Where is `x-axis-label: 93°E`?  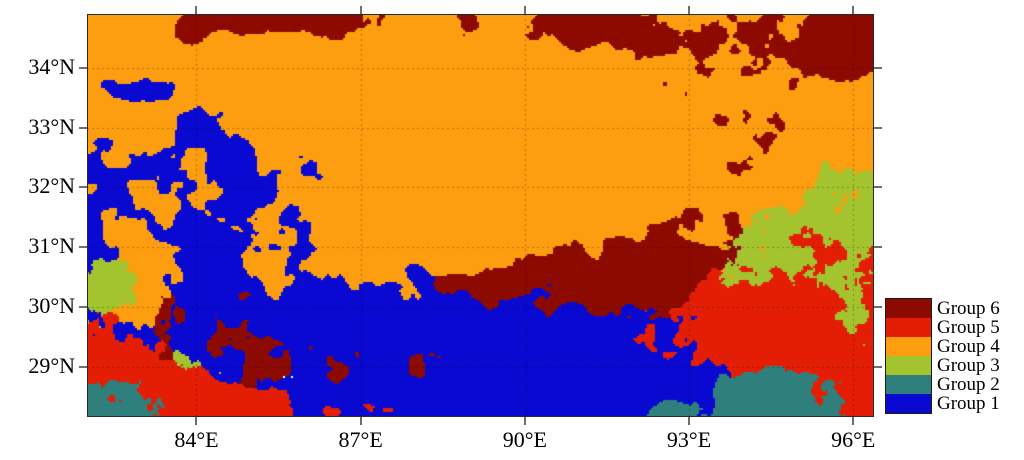 x-axis-label: 93°E is located at coordinates (689, 439).